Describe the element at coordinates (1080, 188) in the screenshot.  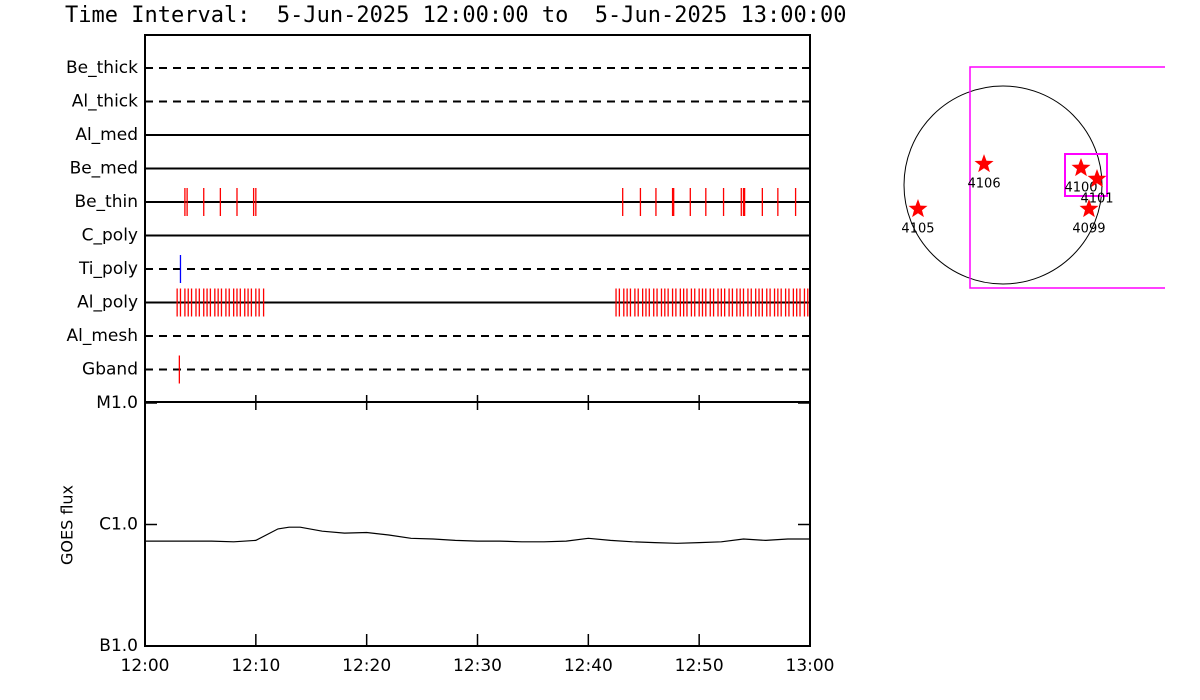
I see `region-label: 4100` at that location.